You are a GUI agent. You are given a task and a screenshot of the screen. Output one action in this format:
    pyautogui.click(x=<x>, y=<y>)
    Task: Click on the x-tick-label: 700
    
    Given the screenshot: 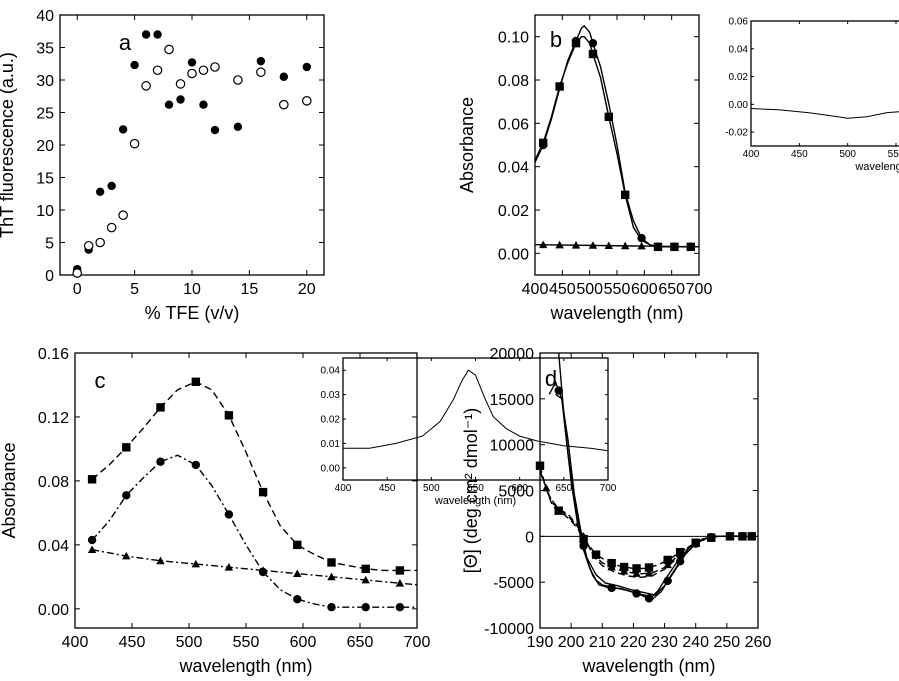 What is the action you would take?
    pyautogui.click(x=699, y=289)
    